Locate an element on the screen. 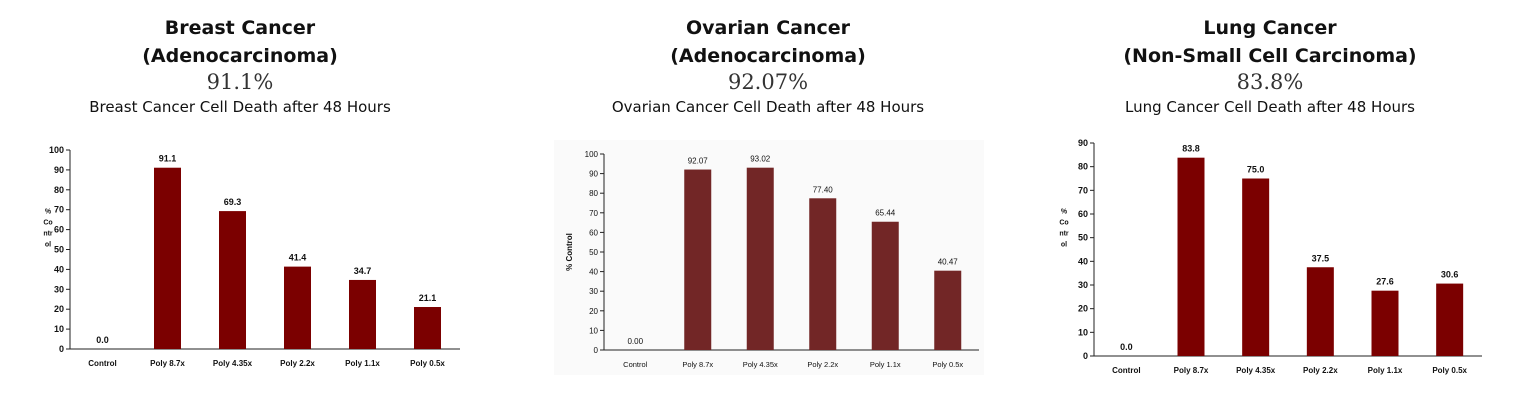 The image size is (1536, 410). bar-value-label: 77.40 is located at coordinates (823, 189).